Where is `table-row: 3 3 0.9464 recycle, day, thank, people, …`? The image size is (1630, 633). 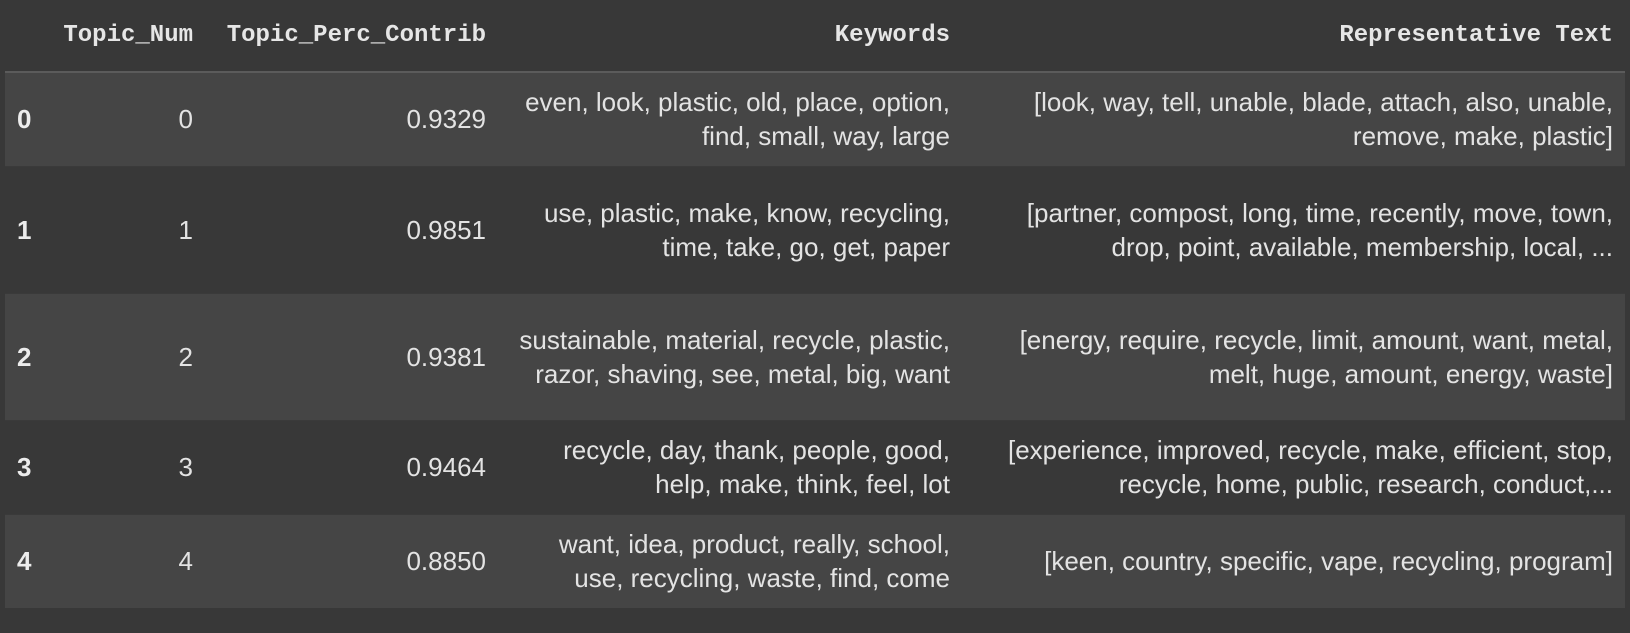
table-row: 3 3 0.9464 recycle, day, thank, people, … is located at coordinates (815, 466).